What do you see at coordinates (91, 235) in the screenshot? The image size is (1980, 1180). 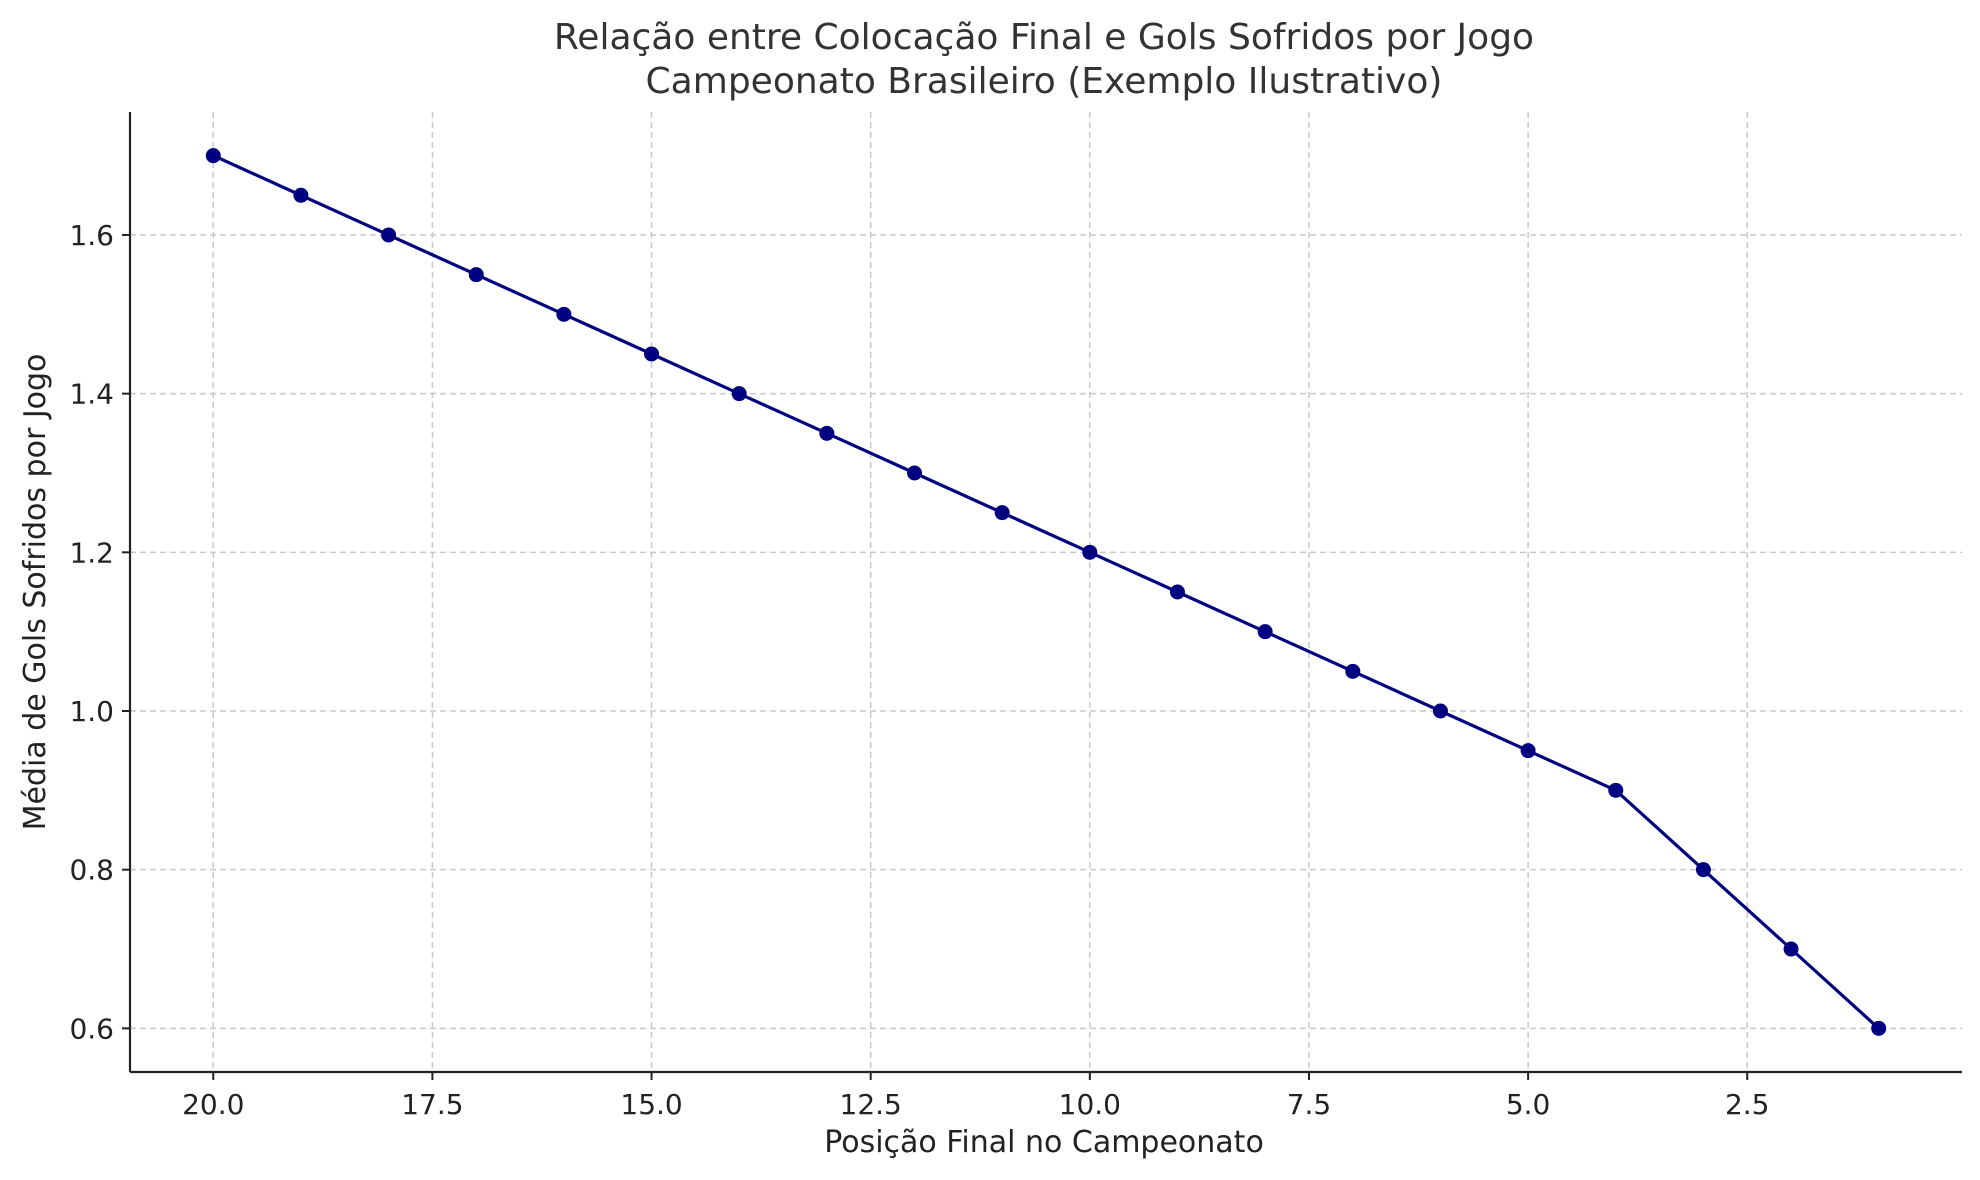 I see `y-tick-label: 1.6` at bounding box center [91, 235].